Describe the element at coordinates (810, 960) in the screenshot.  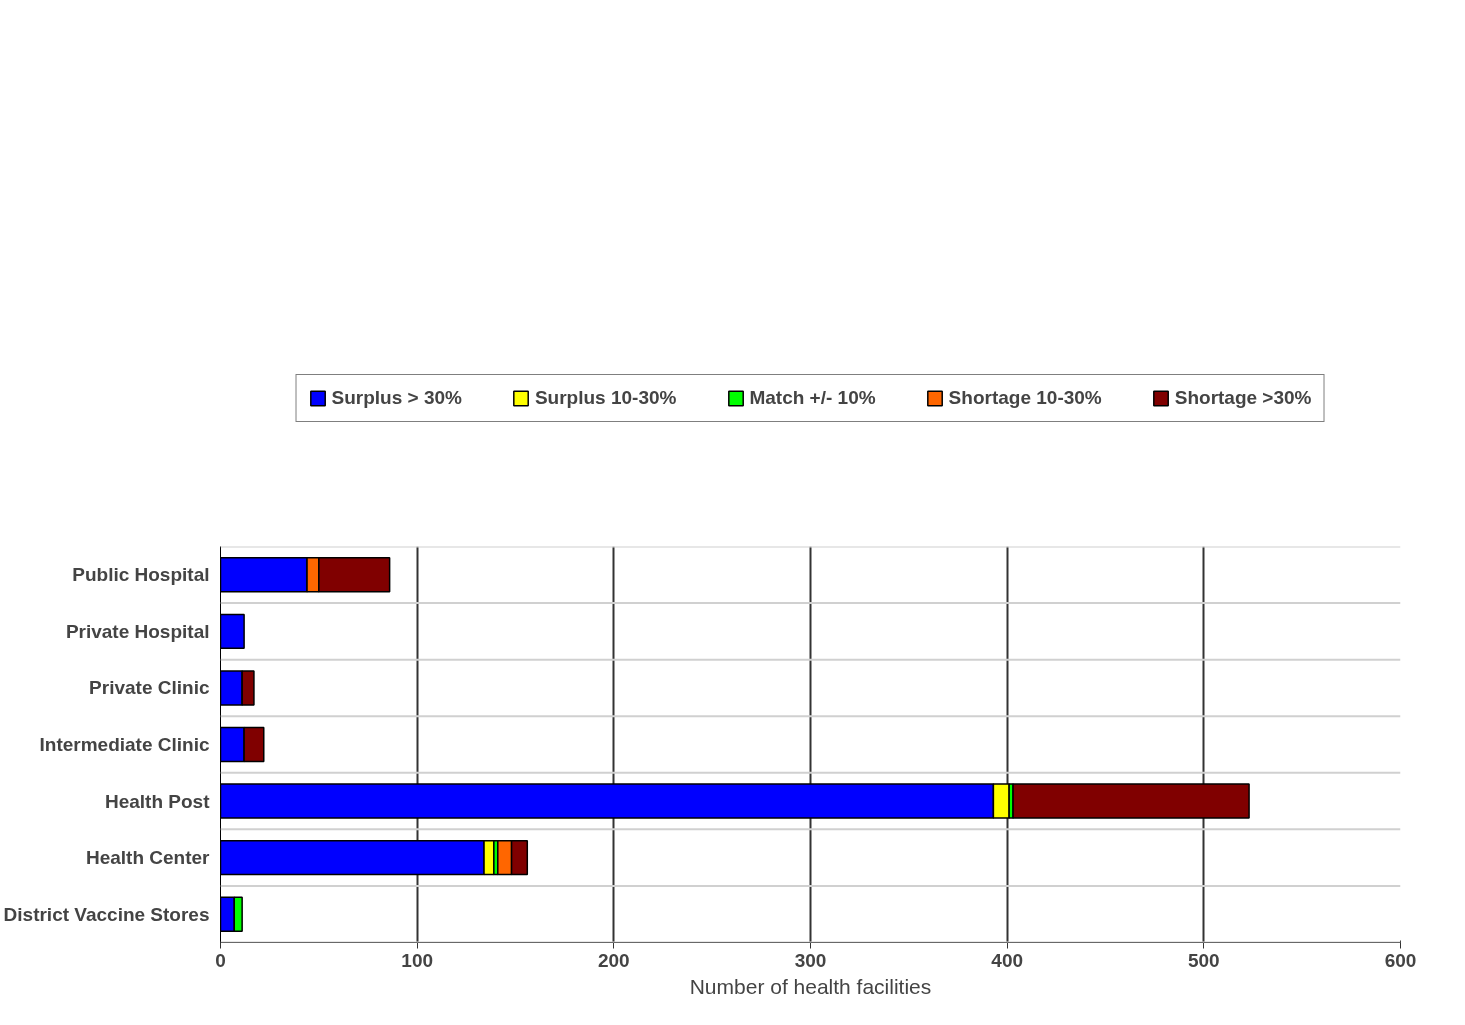
I see `x-tick-label: 300` at that location.